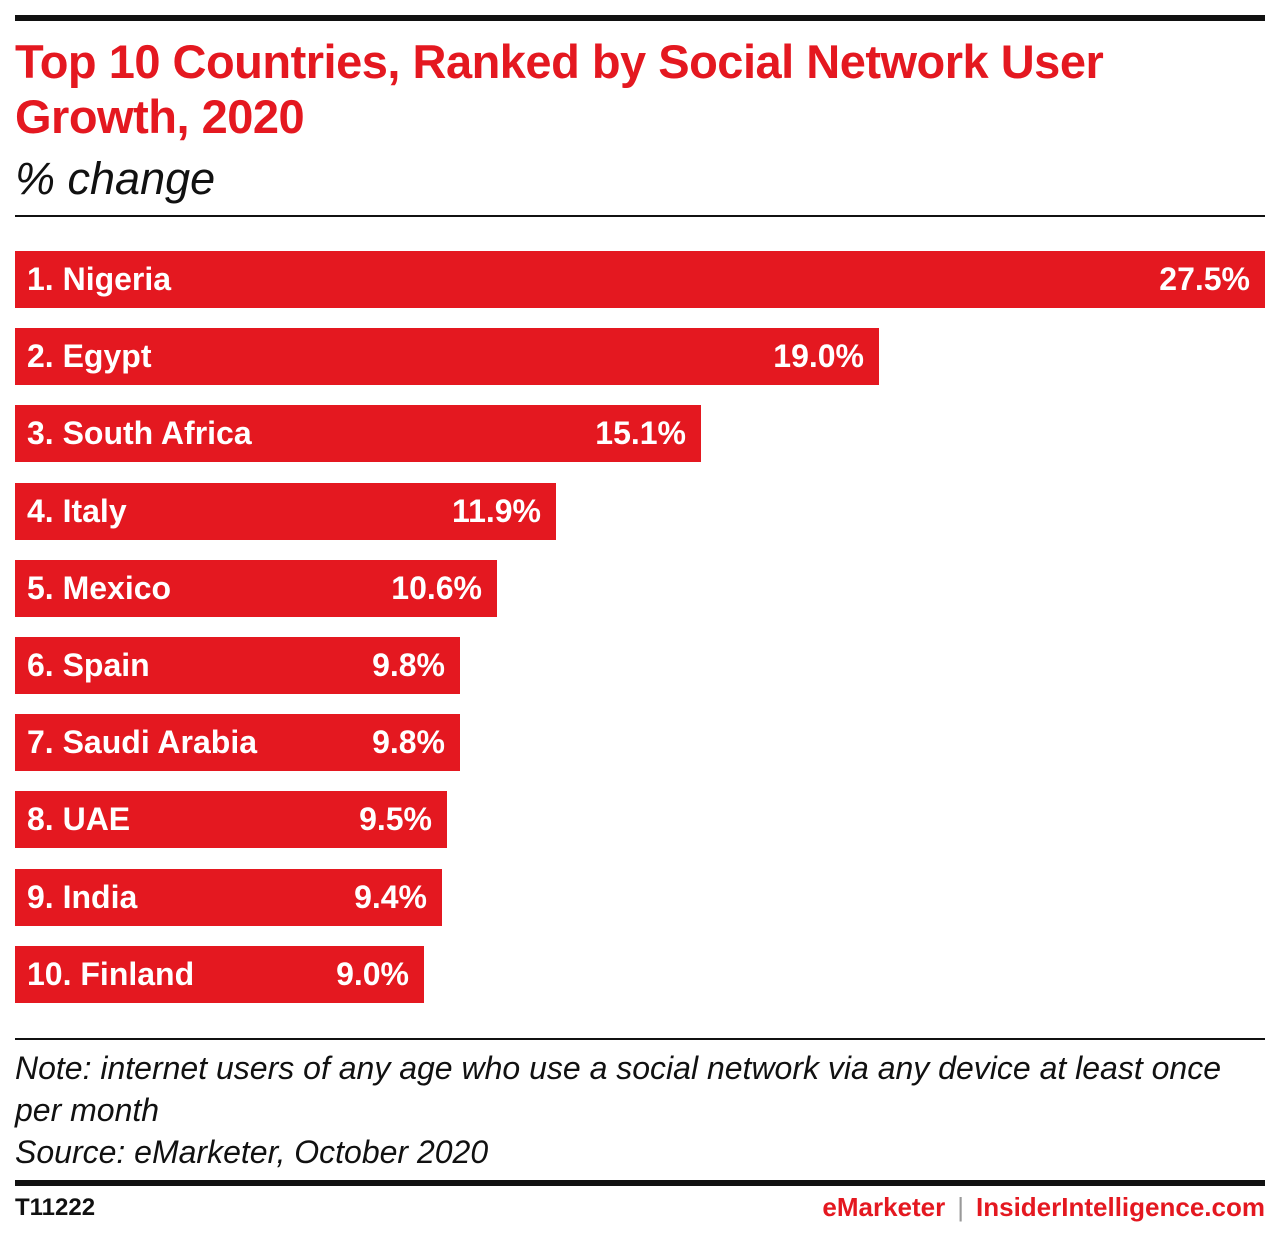  Describe the element at coordinates (884, 1207) in the screenshot. I see `brand-emarketer: eMarketer` at that location.